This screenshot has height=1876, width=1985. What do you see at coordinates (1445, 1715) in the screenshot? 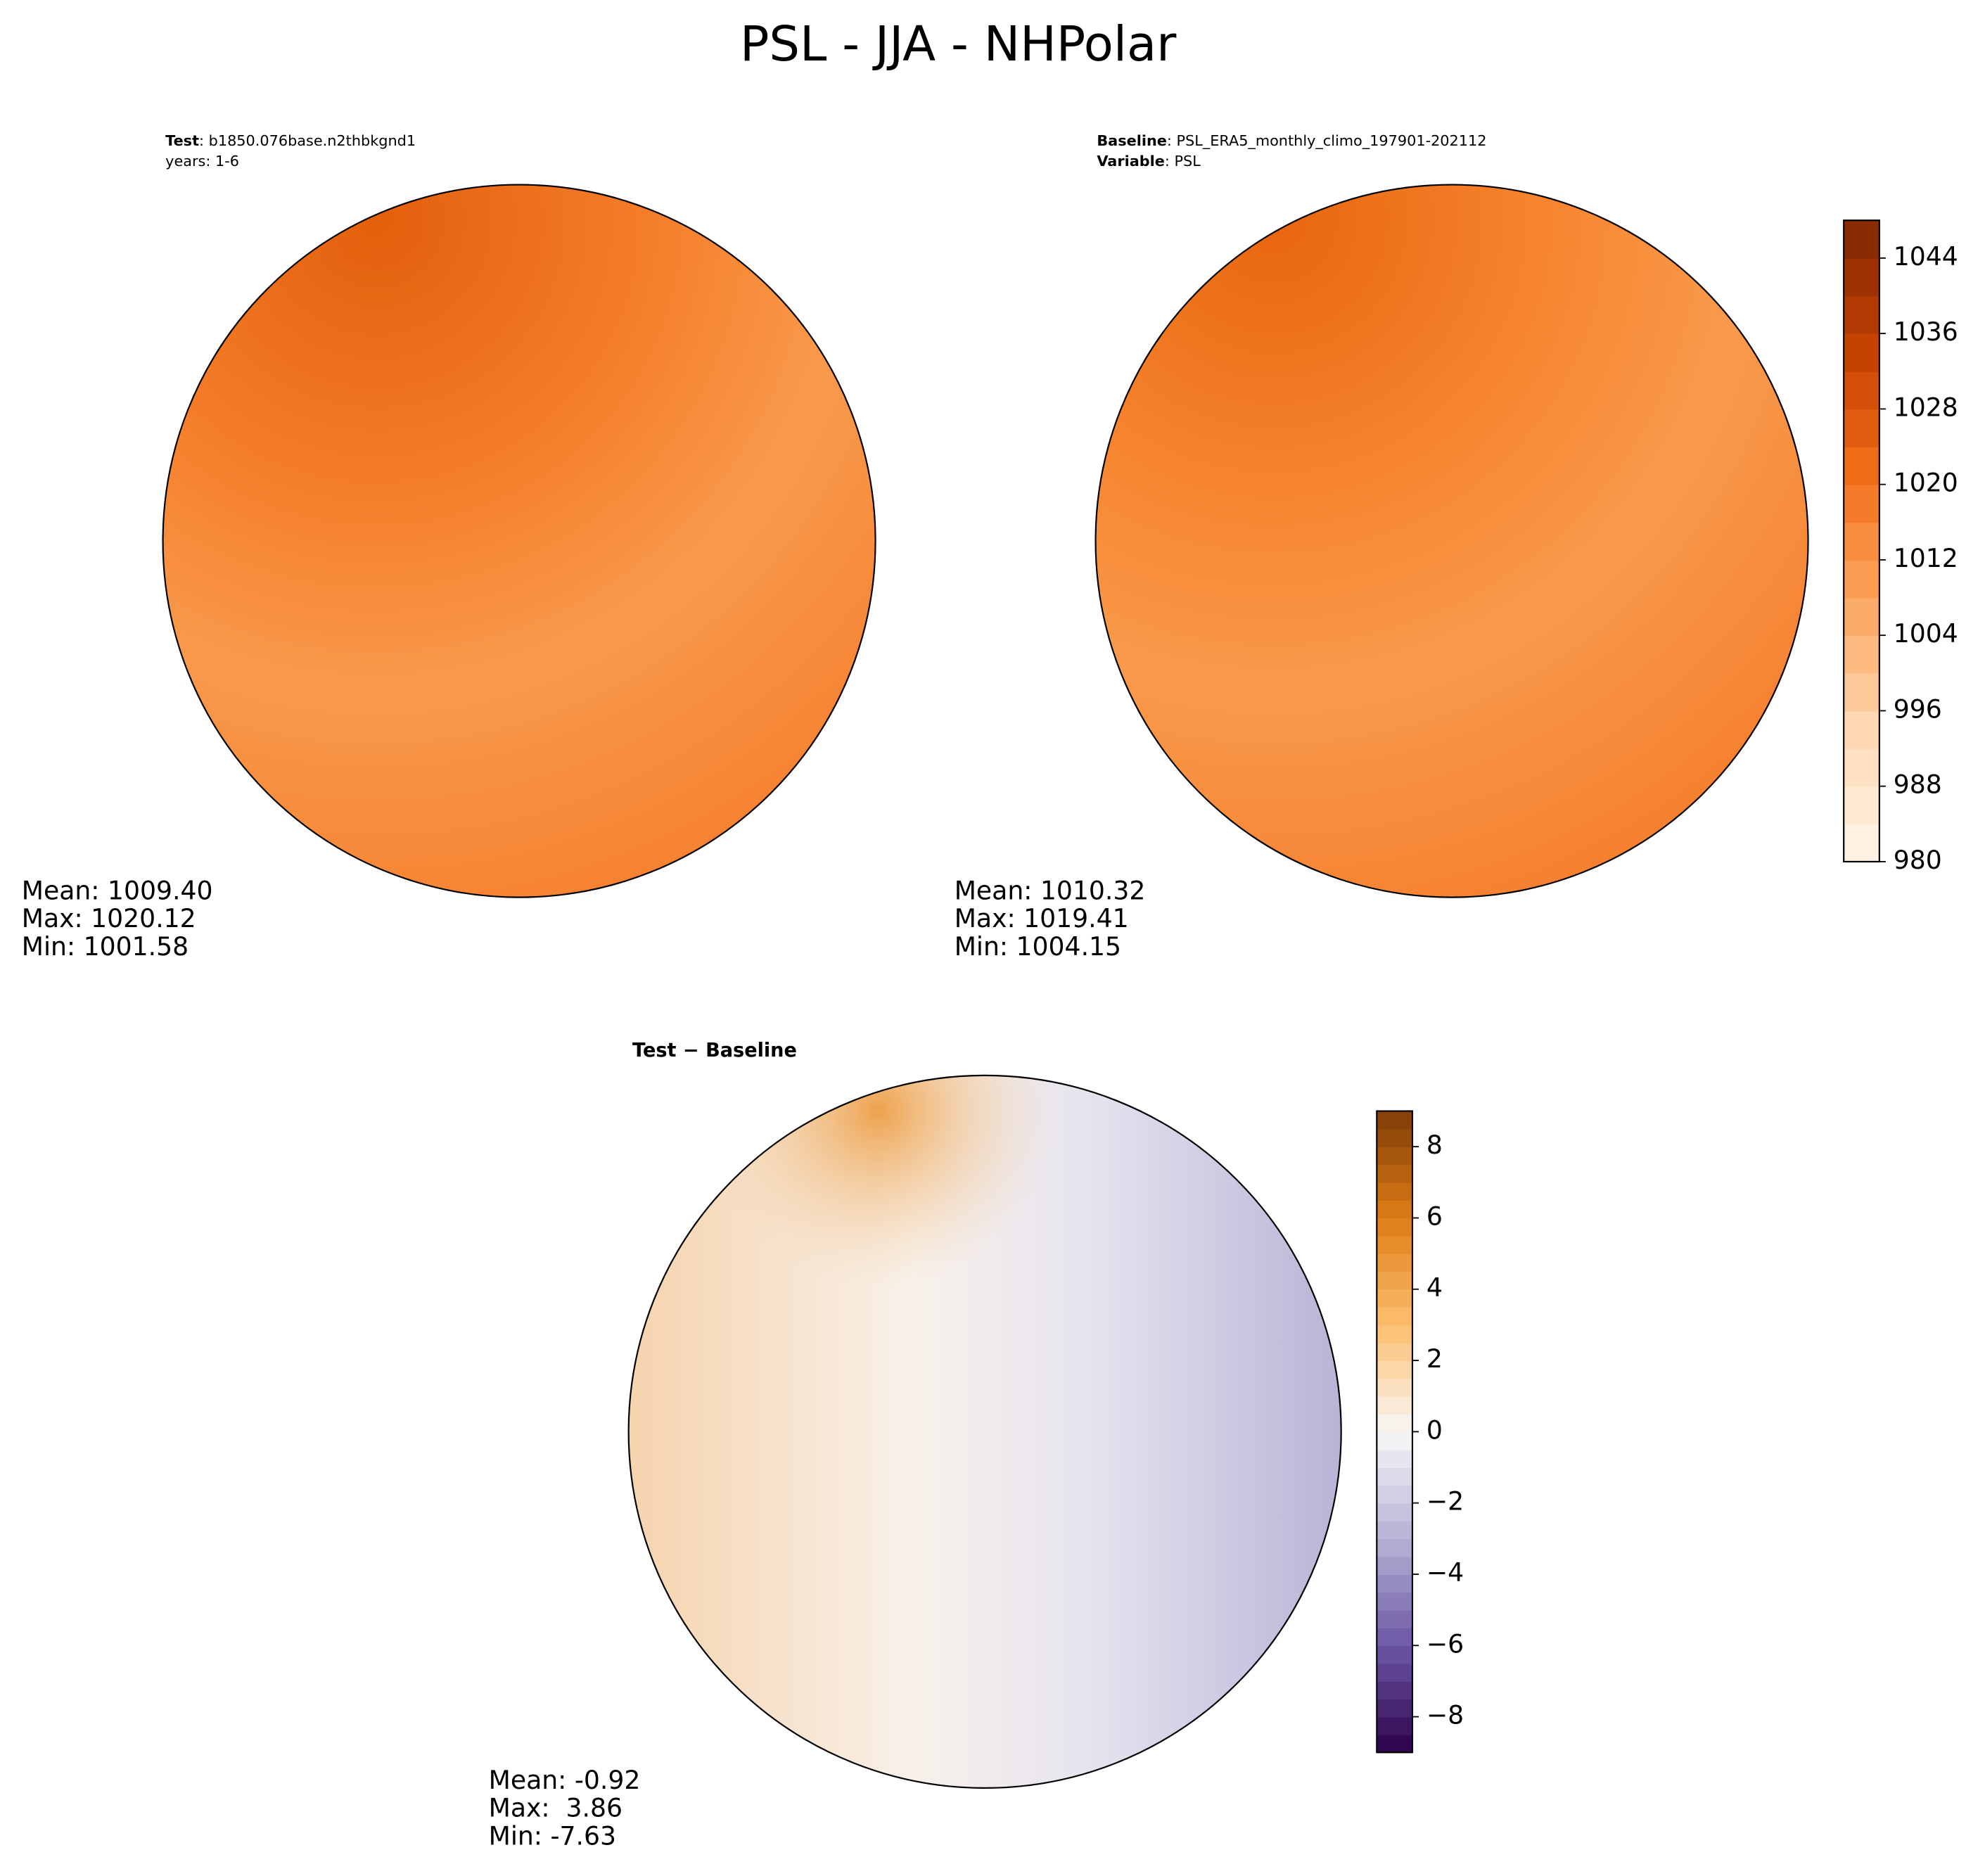
I see `colorbar-tick-label: −8` at bounding box center [1445, 1715].